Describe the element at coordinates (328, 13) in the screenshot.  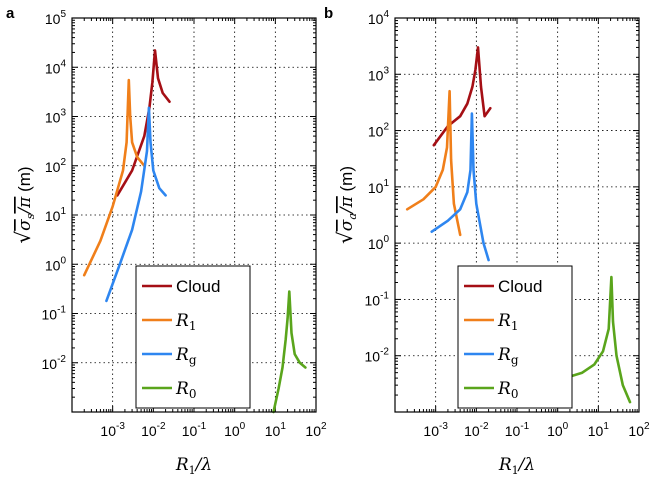
I see `panel-label: b` at that location.